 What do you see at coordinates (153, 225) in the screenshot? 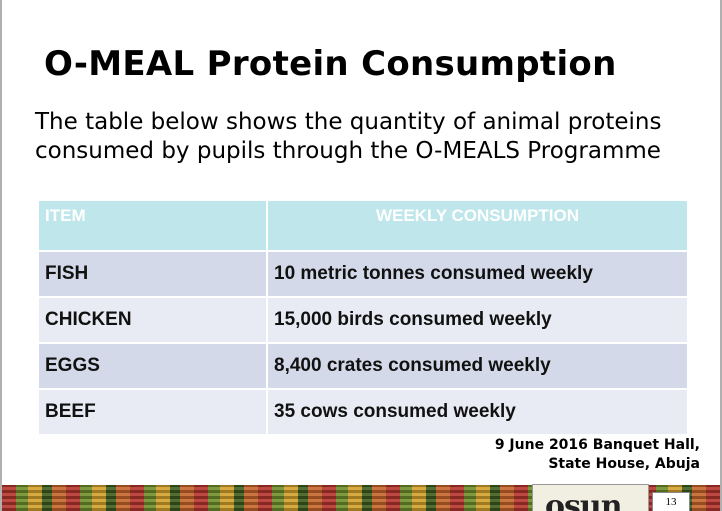
I see `header-item: ITEM` at bounding box center [153, 225].